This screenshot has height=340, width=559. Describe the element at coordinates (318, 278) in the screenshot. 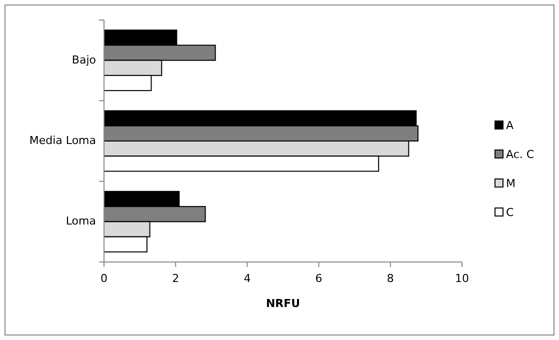

I see `x-tick-label: 6` at that location.